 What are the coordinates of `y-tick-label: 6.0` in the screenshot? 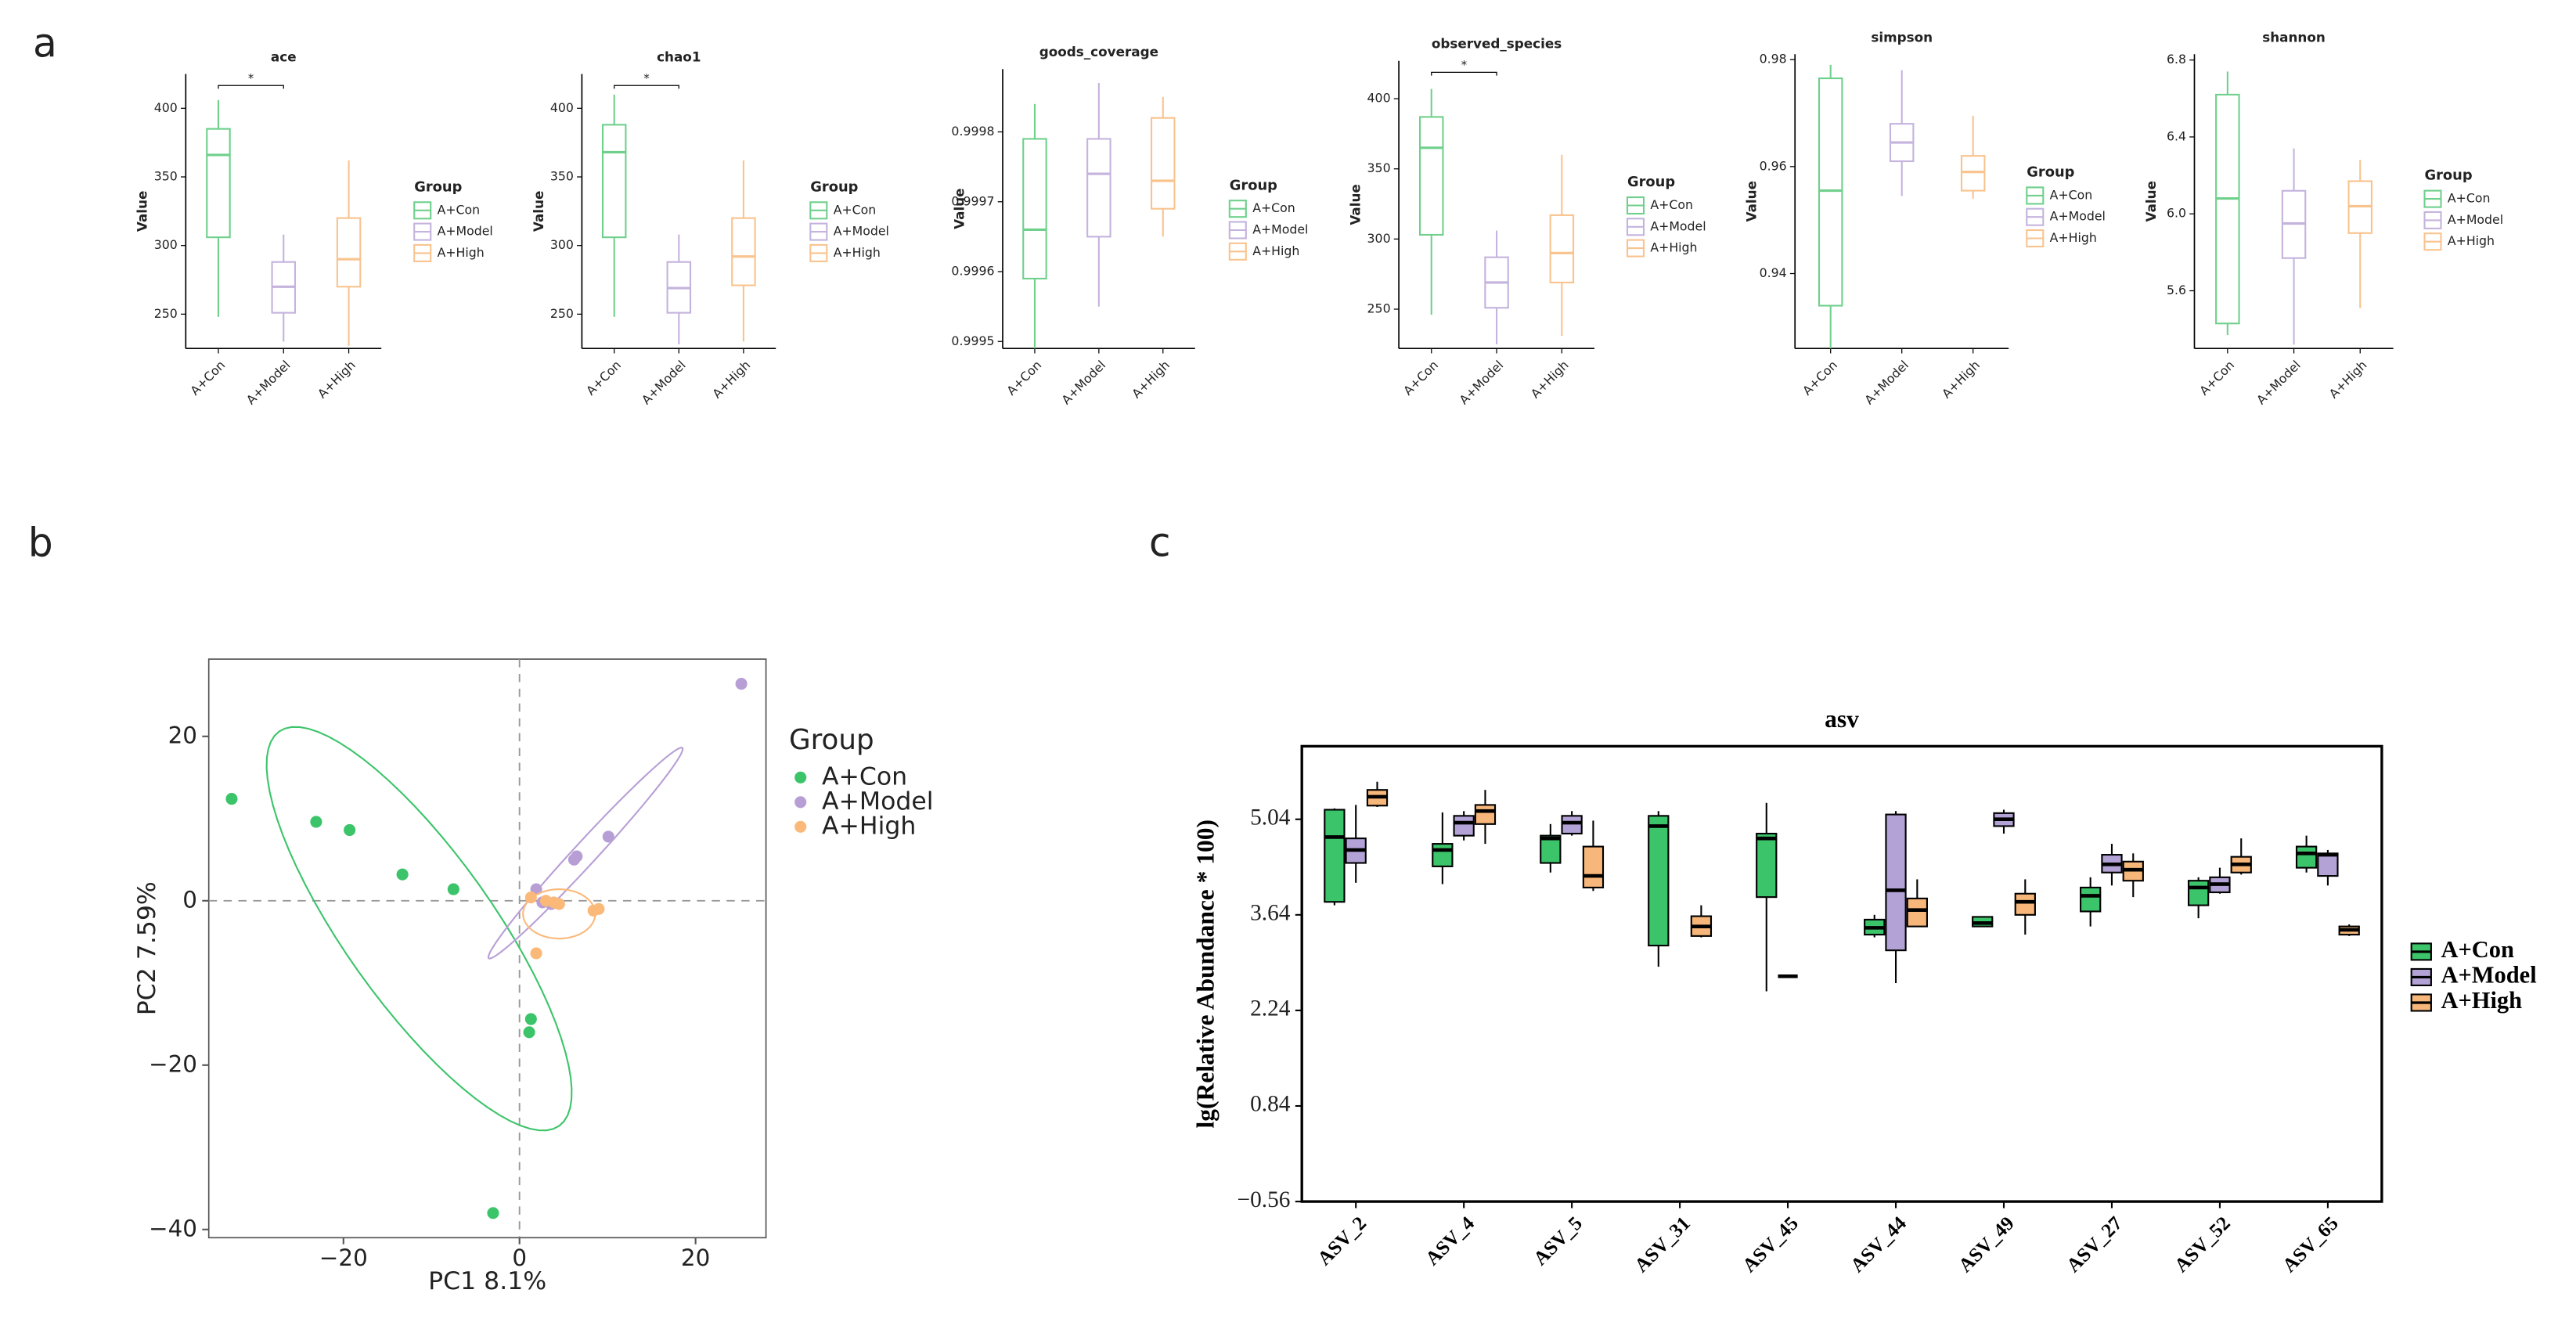 It's located at (2176, 213).